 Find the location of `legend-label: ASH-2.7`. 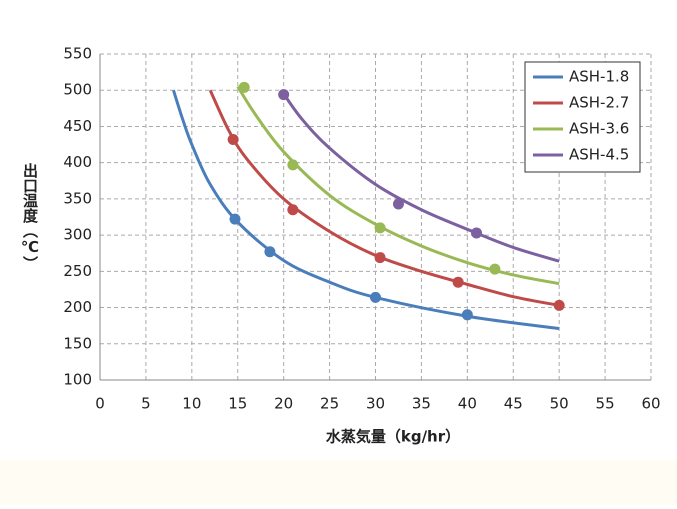

legend-label: ASH-2.7 is located at coordinates (599, 103).